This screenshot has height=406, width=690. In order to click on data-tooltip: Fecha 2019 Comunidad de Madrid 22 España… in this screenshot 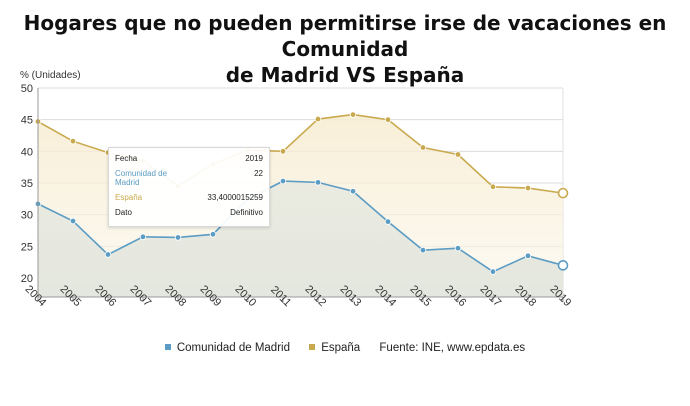, I will do `click(189, 187)`.